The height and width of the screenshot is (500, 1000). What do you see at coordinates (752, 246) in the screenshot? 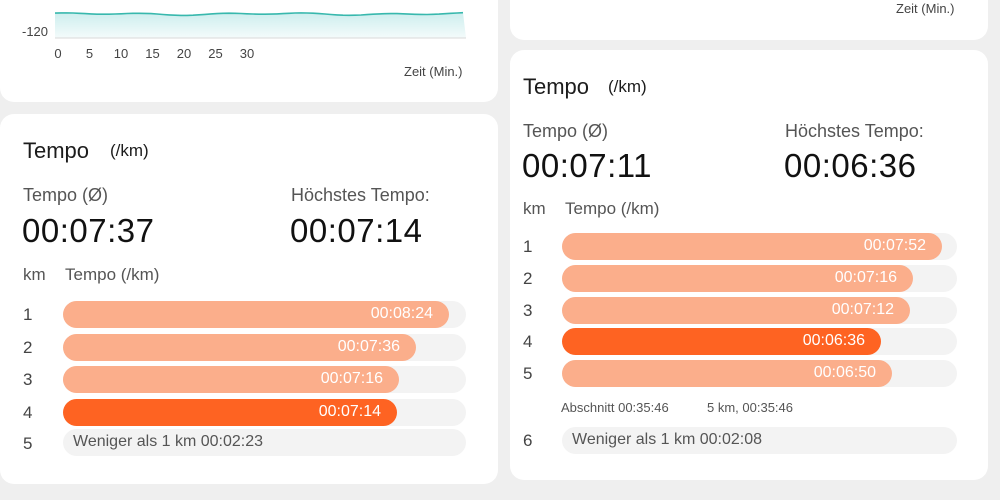
I see `pace-bar: 00:07:52` at bounding box center [752, 246].